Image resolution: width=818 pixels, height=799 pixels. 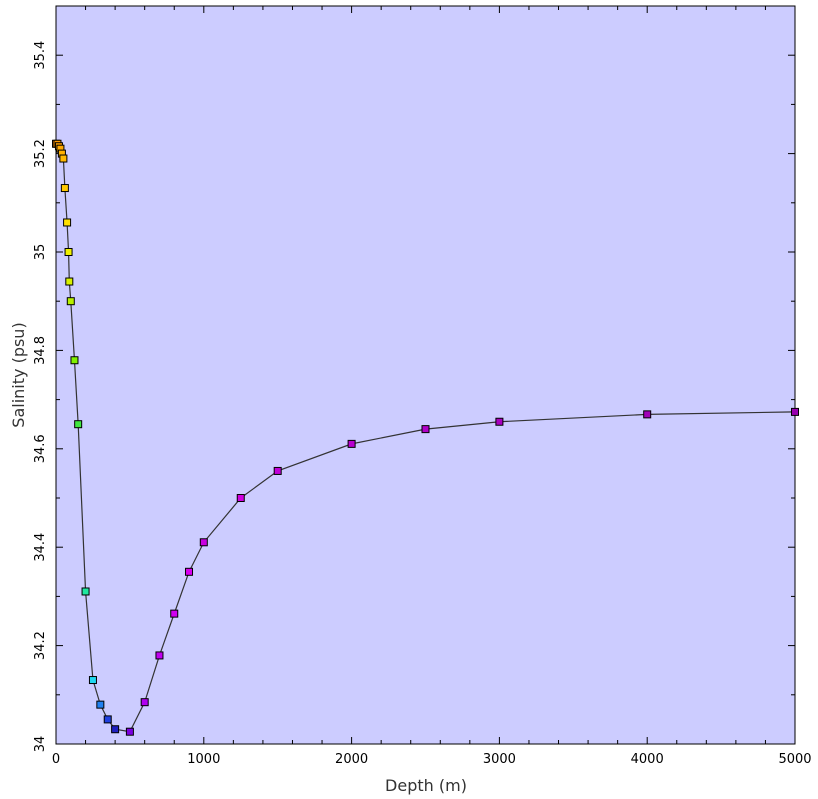 What do you see at coordinates (40, 547) in the screenshot?
I see `y-tick-label: 34.4` at bounding box center [40, 547].